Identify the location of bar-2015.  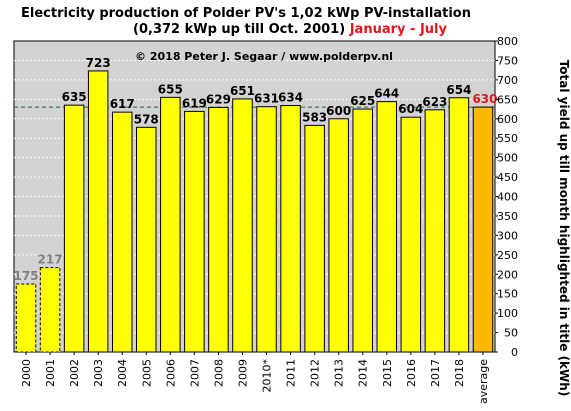
(387, 227).